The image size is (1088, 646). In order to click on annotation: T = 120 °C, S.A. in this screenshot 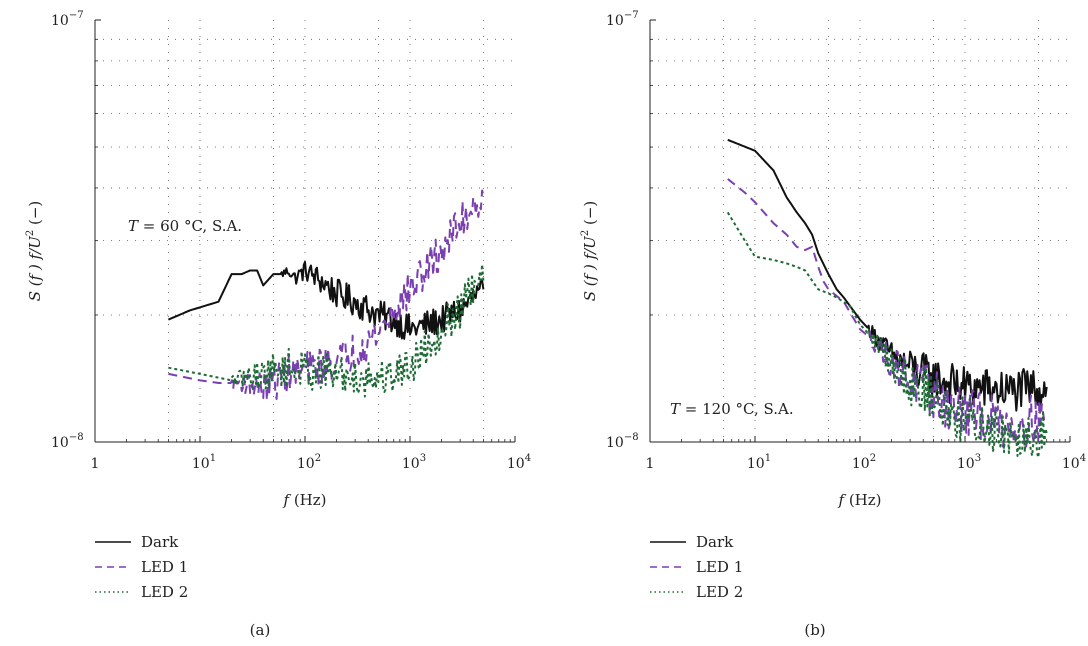, I will do `click(732, 409)`.